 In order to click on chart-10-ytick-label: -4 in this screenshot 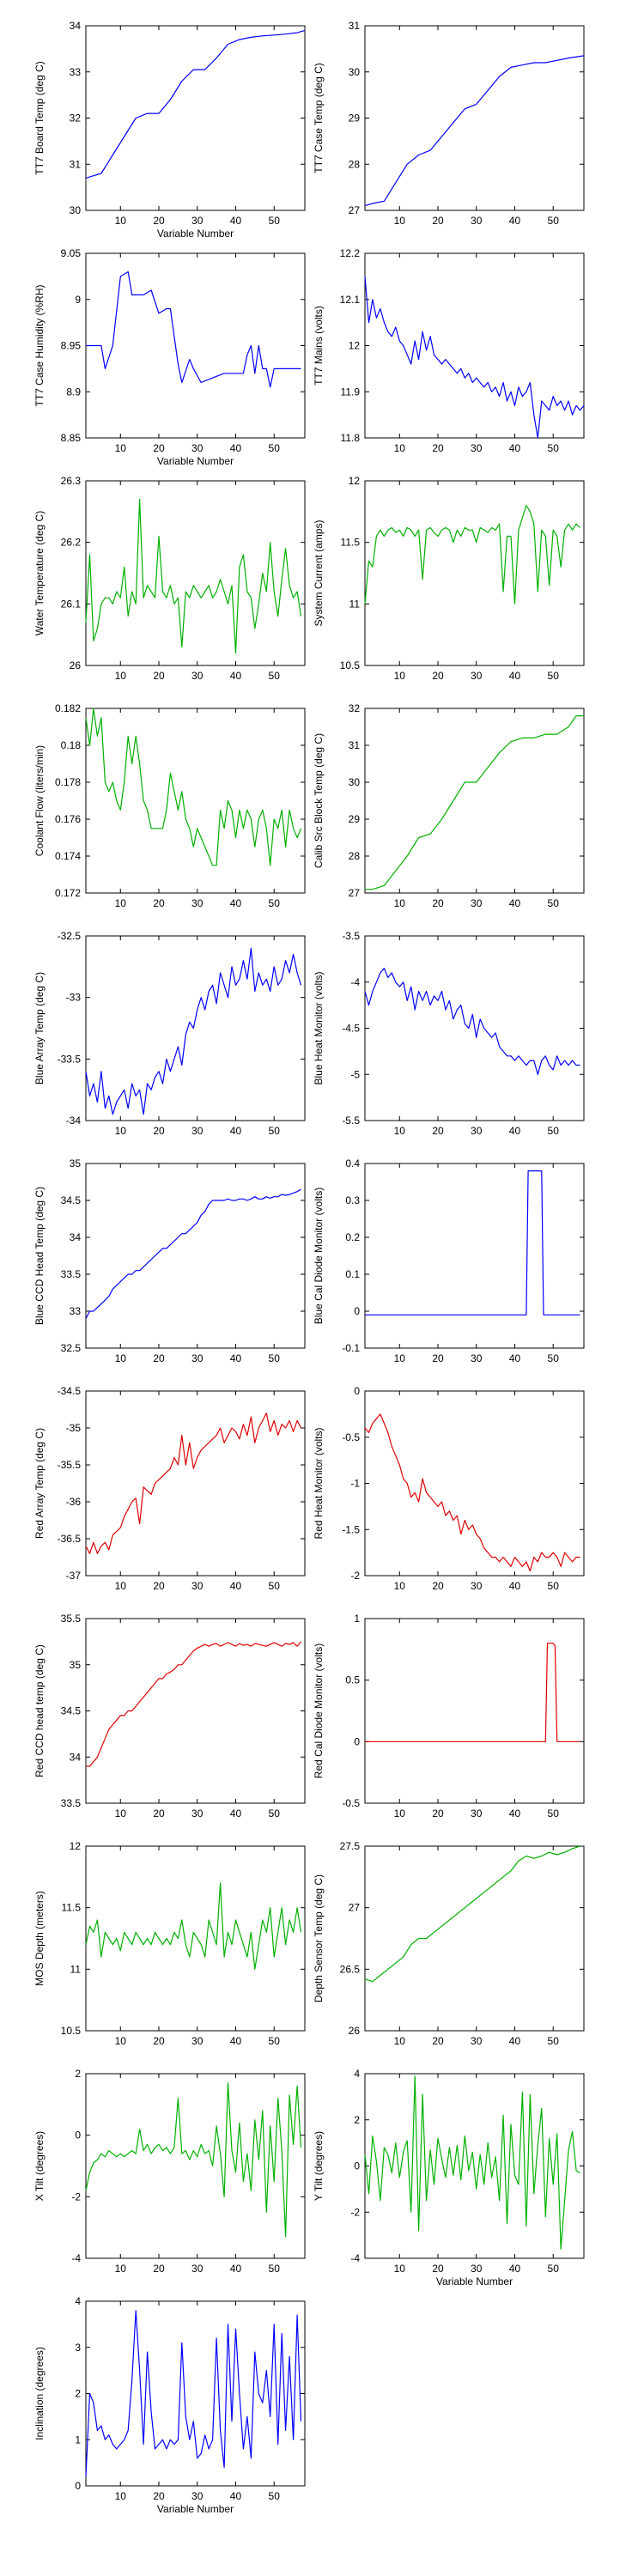, I will do `click(355, 982)`.